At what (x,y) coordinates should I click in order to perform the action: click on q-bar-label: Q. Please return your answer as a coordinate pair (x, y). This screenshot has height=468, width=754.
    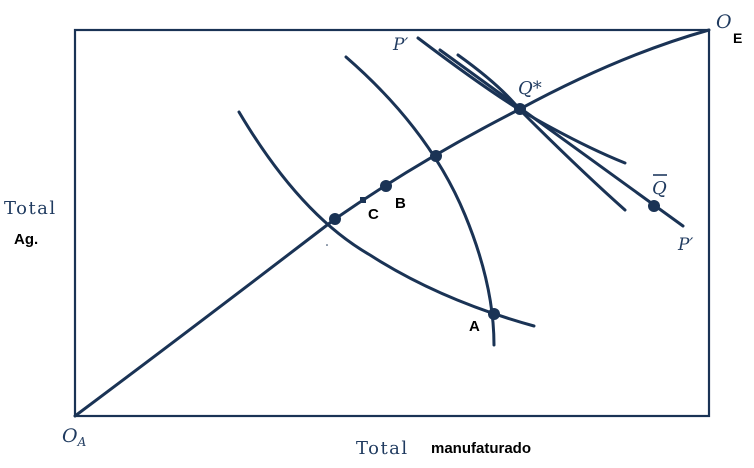
    Looking at the image, I should click on (659, 188).